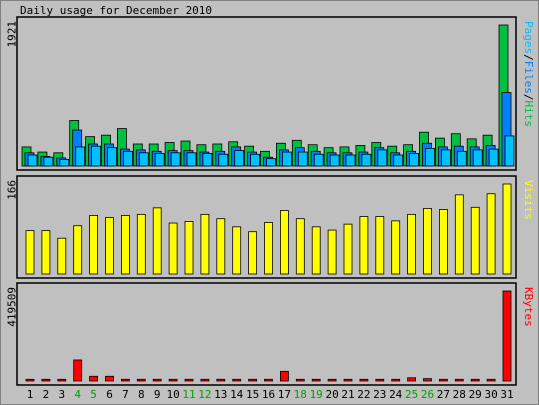 This screenshot has height=405, width=539. Describe the element at coordinates (506, 394) in the screenshot. I see `x-tick-label-day-31: 31` at that location.